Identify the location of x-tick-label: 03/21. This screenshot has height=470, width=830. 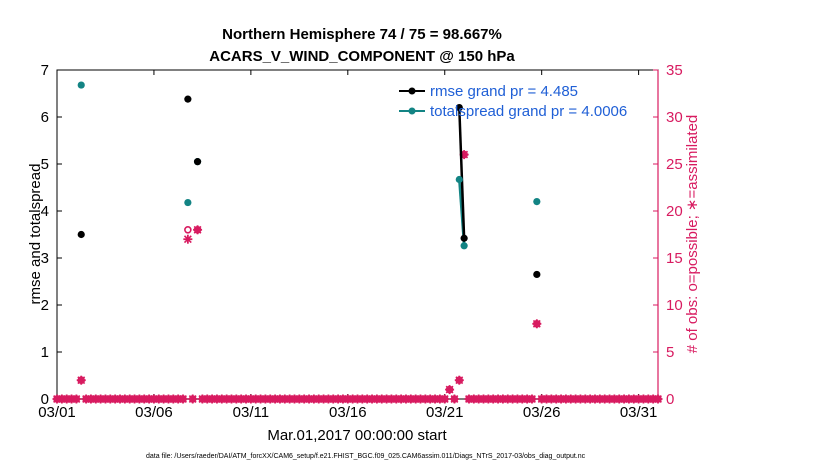
(445, 412).